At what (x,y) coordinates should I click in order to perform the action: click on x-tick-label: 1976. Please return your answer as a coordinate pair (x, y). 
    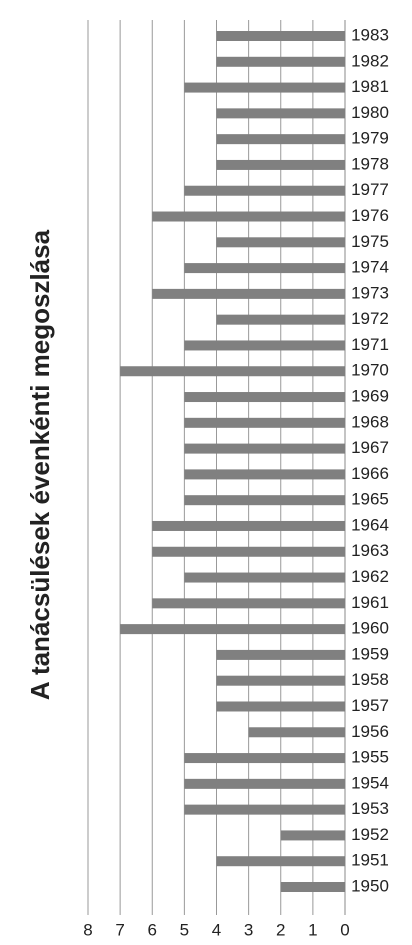
    Looking at the image, I should click on (370, 215).